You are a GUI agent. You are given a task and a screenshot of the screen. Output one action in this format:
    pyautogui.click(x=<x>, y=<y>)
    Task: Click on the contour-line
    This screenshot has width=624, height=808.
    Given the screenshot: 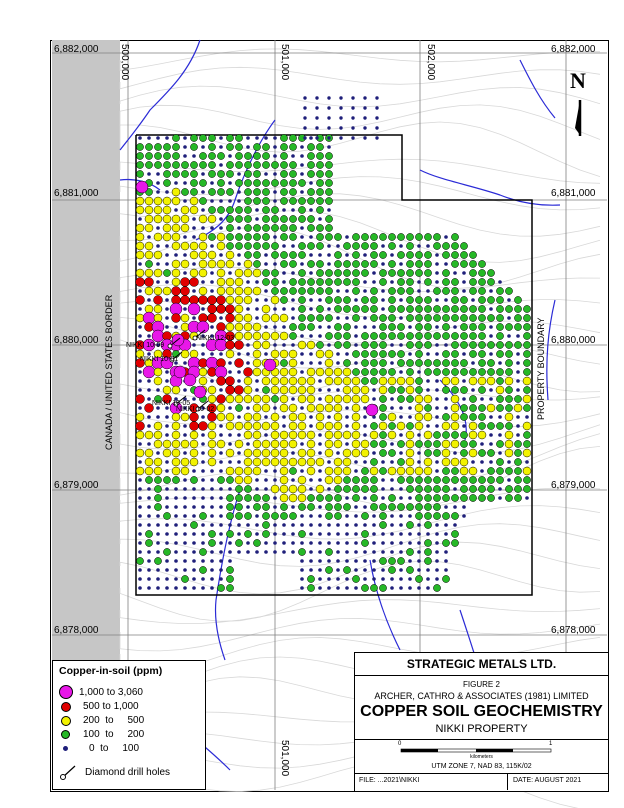 What is the action you would take?
    pyautogui.click(x=360, y=635)
    